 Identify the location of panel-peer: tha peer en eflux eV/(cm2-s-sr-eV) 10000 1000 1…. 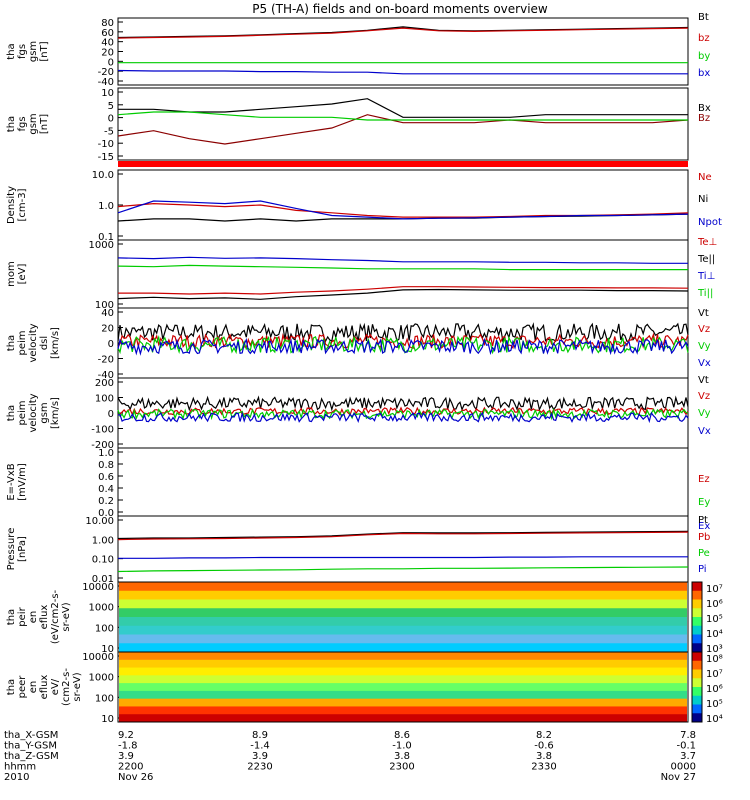
(364, 688).